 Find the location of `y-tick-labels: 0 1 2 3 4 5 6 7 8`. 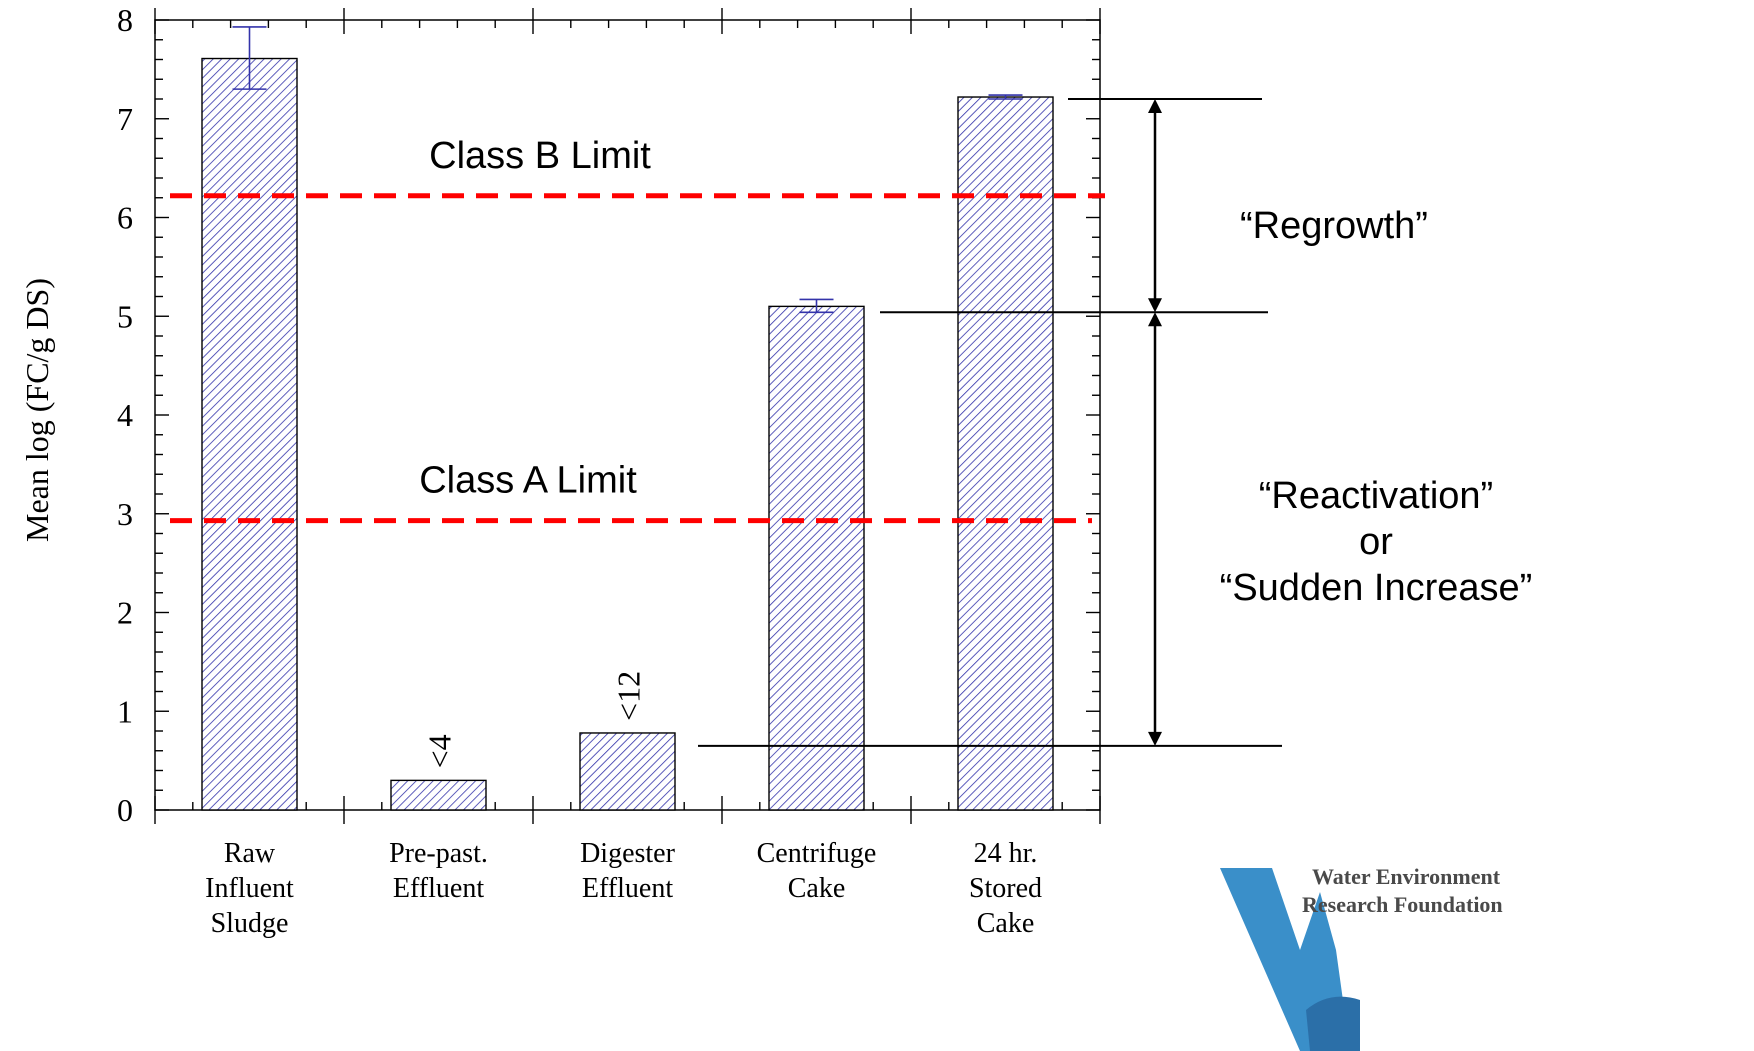

y-tick-labels: 0 1 2 3 4 5 6 7 8 is located at coordinates (125, 415).